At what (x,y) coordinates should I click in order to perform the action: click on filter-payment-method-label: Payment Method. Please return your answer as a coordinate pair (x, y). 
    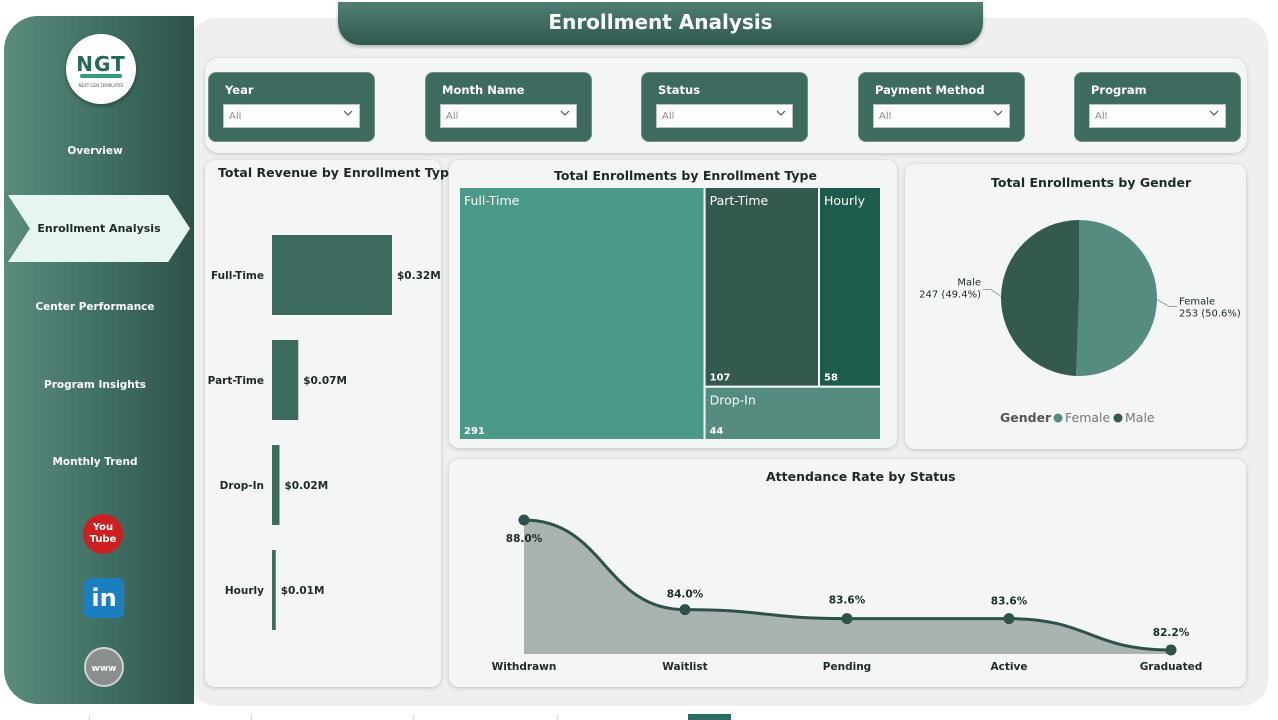
    Looking at the image, I should click on (930, 90).